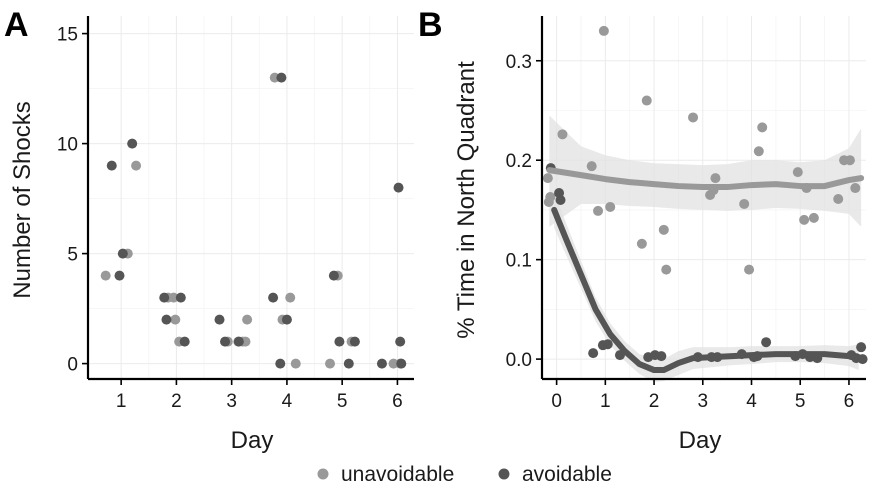 The image size is (872, 492). I want to click on y-tick-label: 0.1, so click(519, 261).